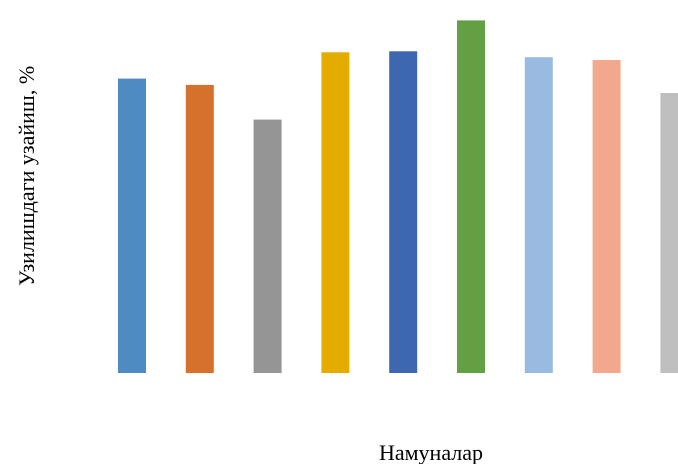 This screenshot has width=678, height=464. I want to click on y-axis-title: Узилишдаги узайиш, %, so click(26, 176).